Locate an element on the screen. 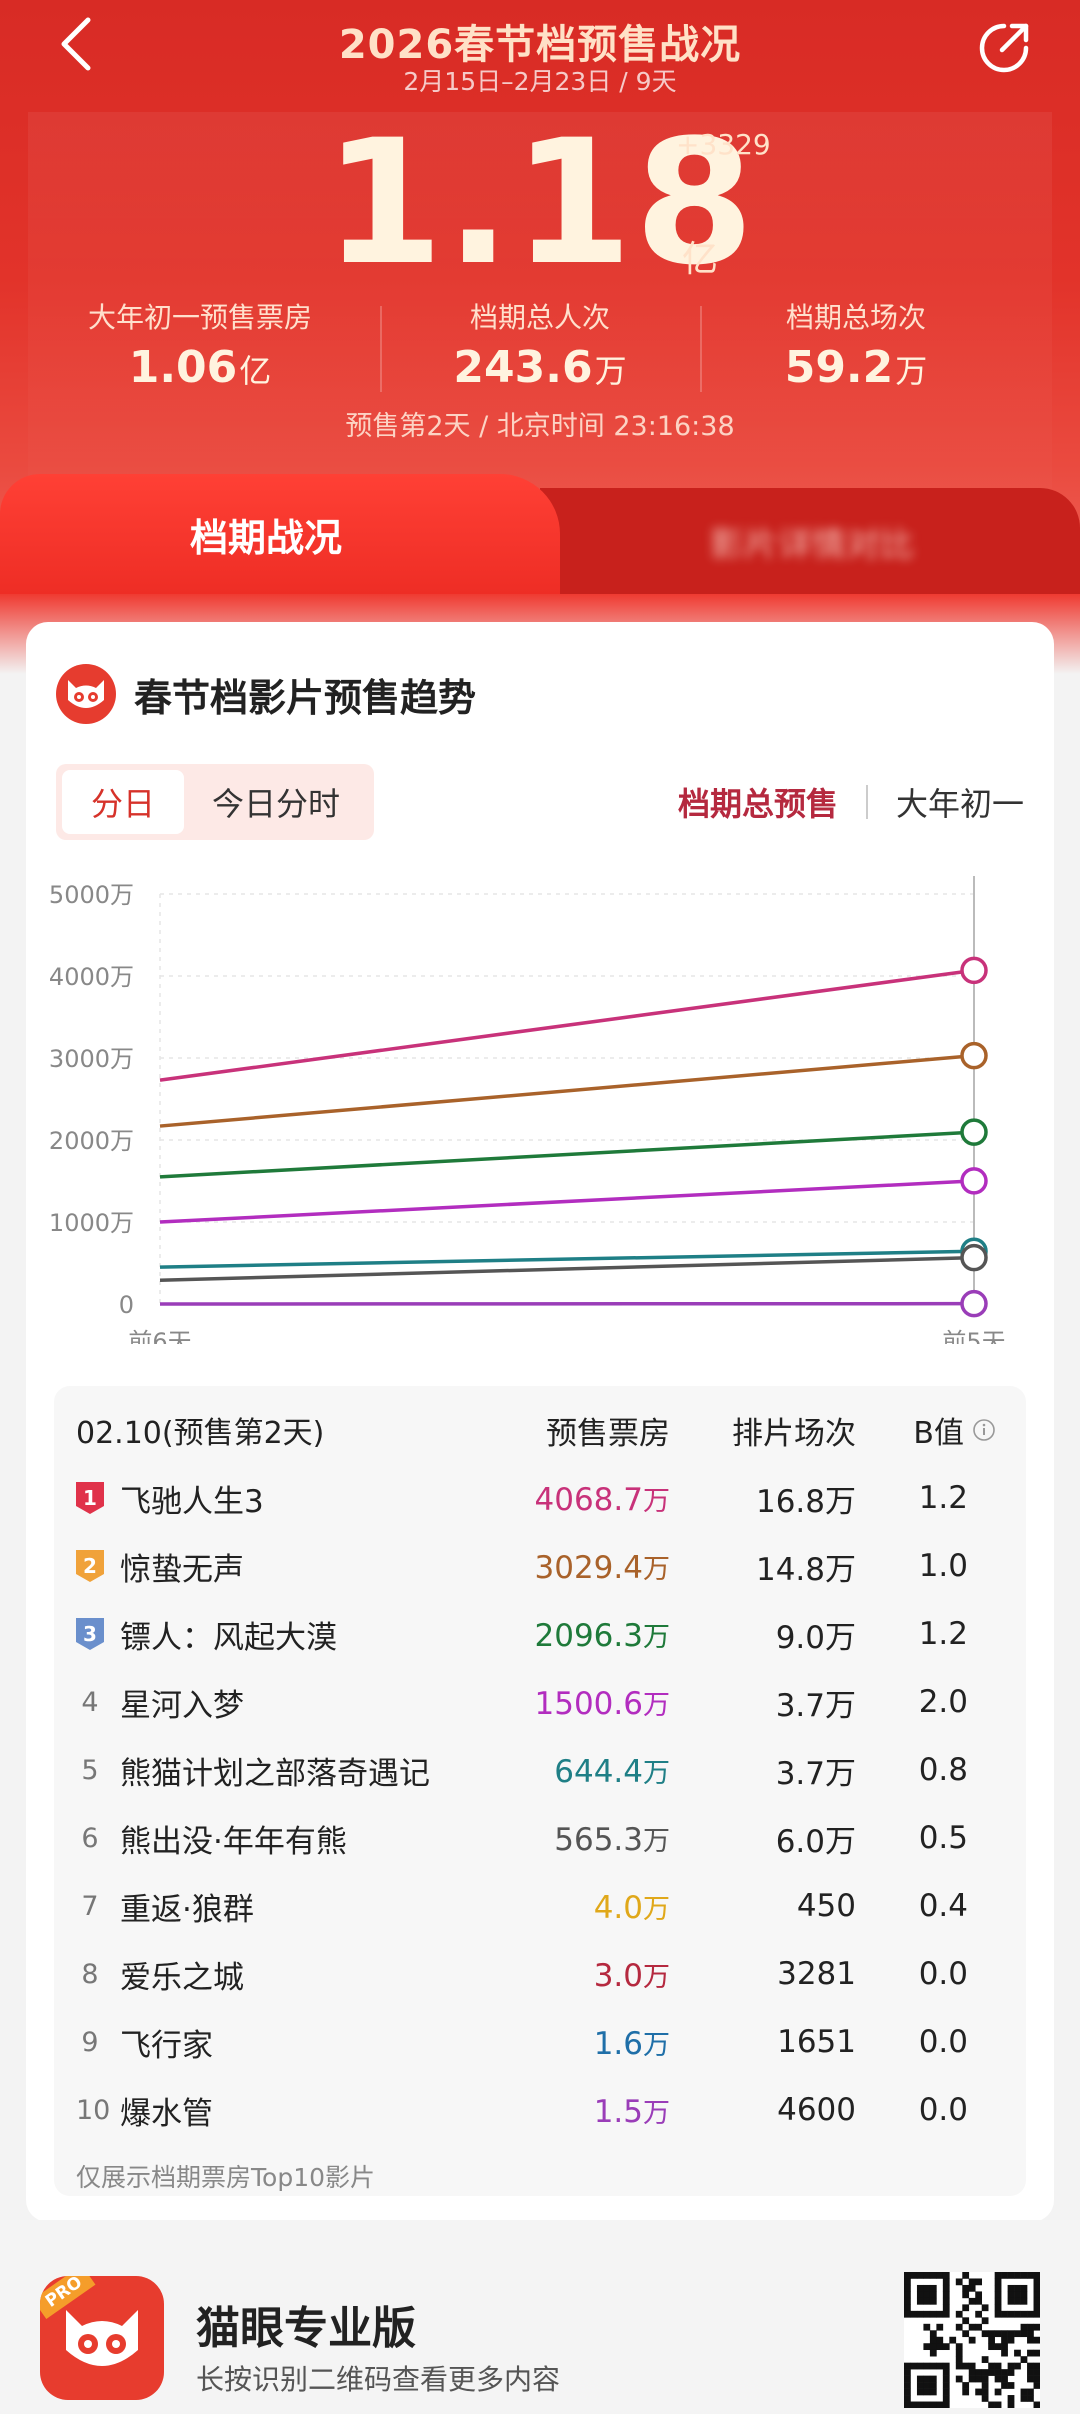 This screenshot has height=2414, width=1080. stat-audience: 档期总人次 243.6万 is located at coordinates (540, 344).